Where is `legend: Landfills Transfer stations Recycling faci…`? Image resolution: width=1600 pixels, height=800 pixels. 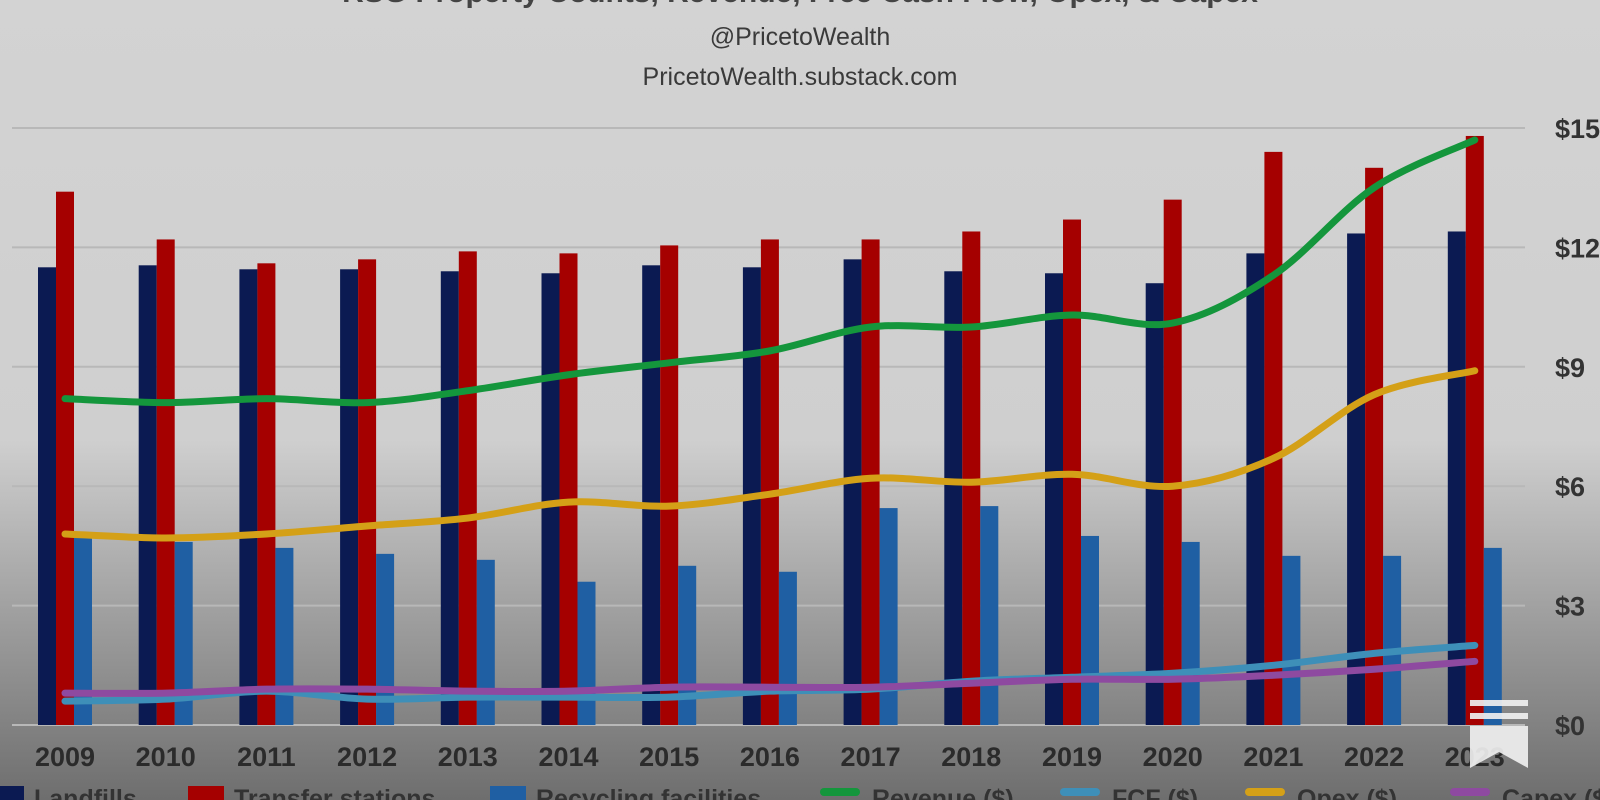 legend: Landfills Transfer stations Recycling faci… is located at coordinates (800, 792).